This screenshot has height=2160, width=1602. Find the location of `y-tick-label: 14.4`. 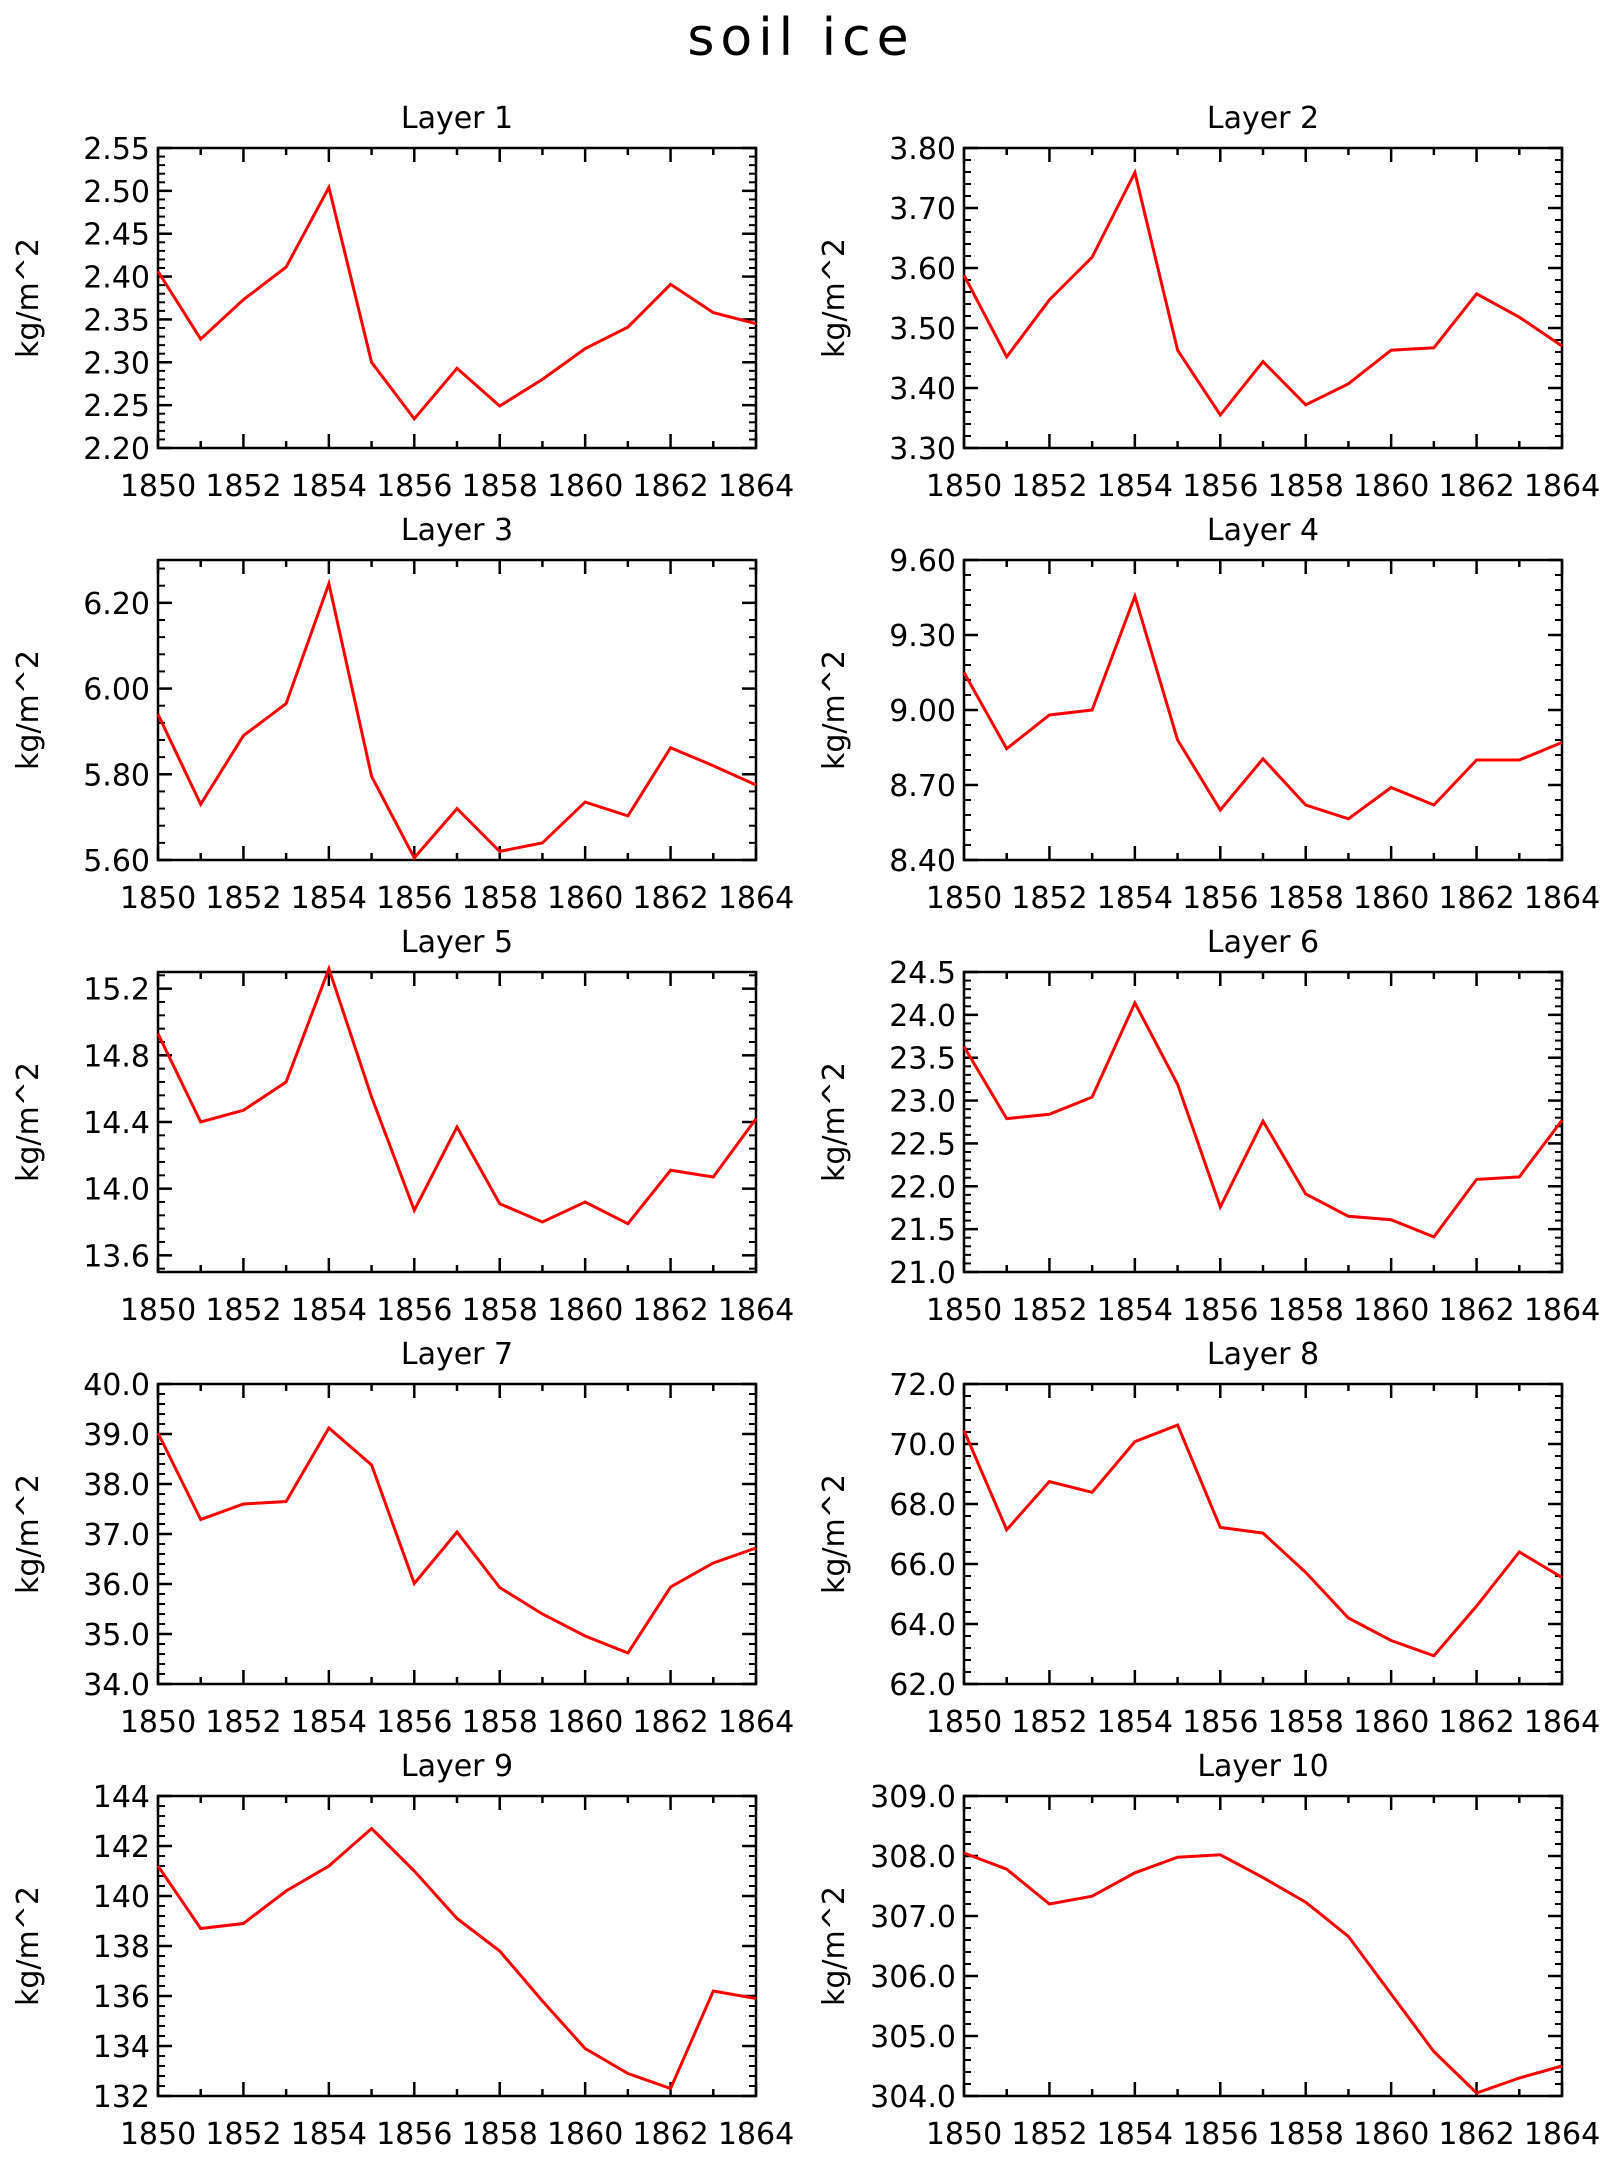

y-tick-label: 14.4 is located at coordinates (116, 1123).